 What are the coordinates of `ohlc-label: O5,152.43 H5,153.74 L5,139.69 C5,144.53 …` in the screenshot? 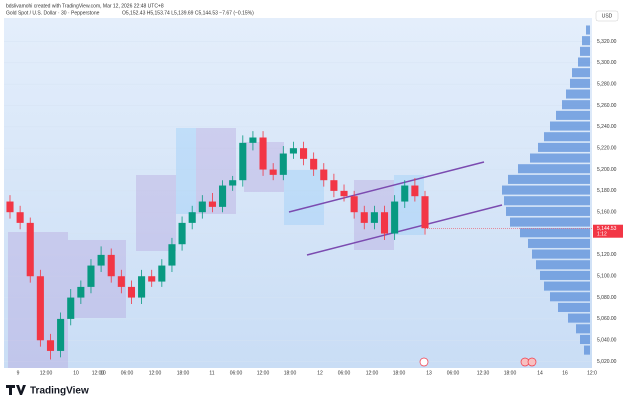 It's located at (188, 13).